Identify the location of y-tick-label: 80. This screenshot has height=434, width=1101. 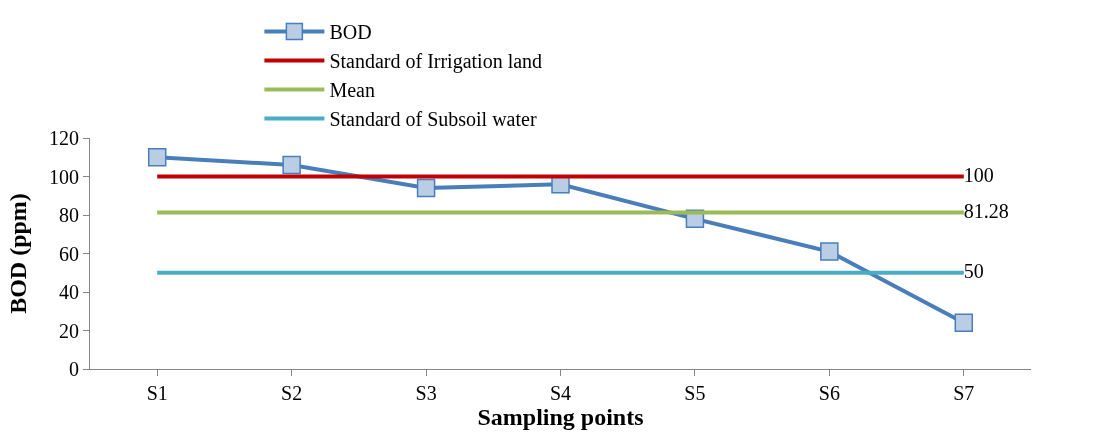
(69, 215).